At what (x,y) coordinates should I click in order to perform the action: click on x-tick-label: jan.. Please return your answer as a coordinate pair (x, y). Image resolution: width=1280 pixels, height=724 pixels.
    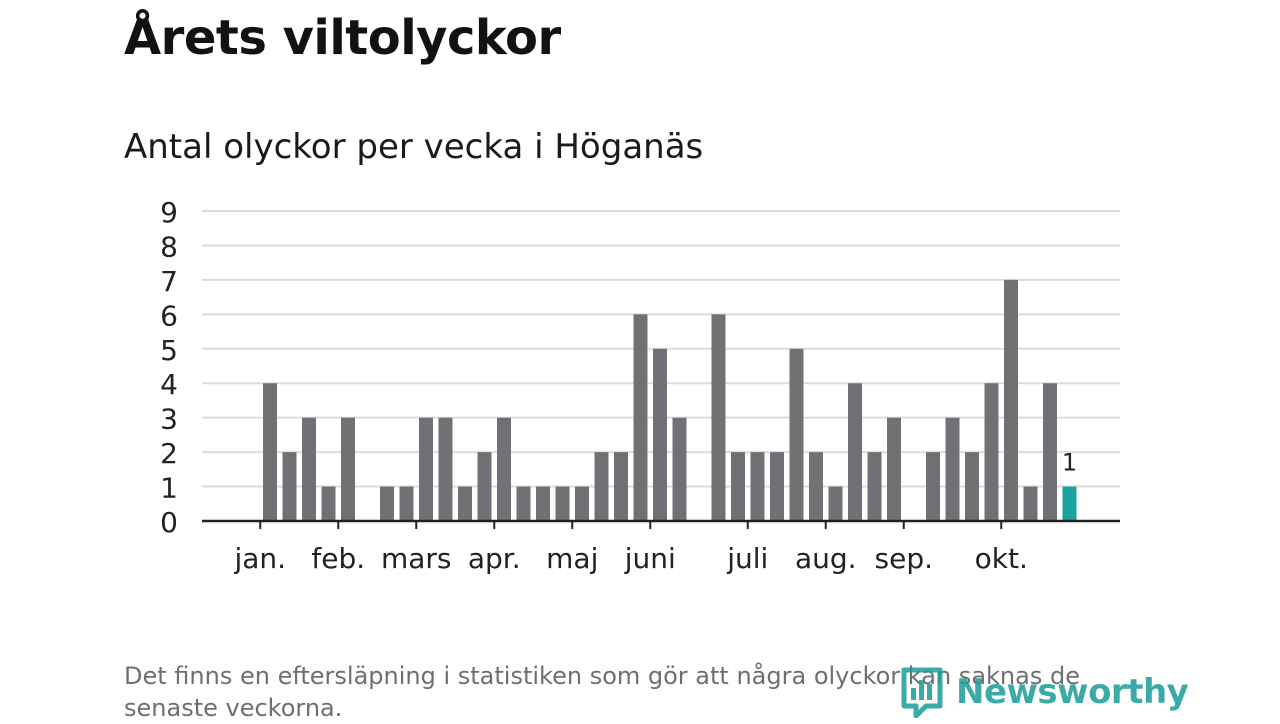
    Looking at the image, I should click on (259, 558).